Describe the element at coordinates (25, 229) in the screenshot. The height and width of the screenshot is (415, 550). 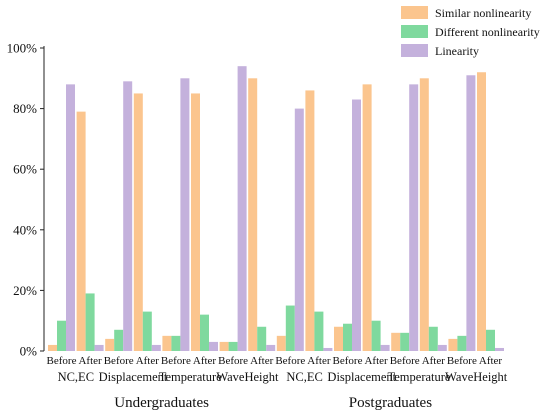
I see `y-tick-label: 40%` at that location.